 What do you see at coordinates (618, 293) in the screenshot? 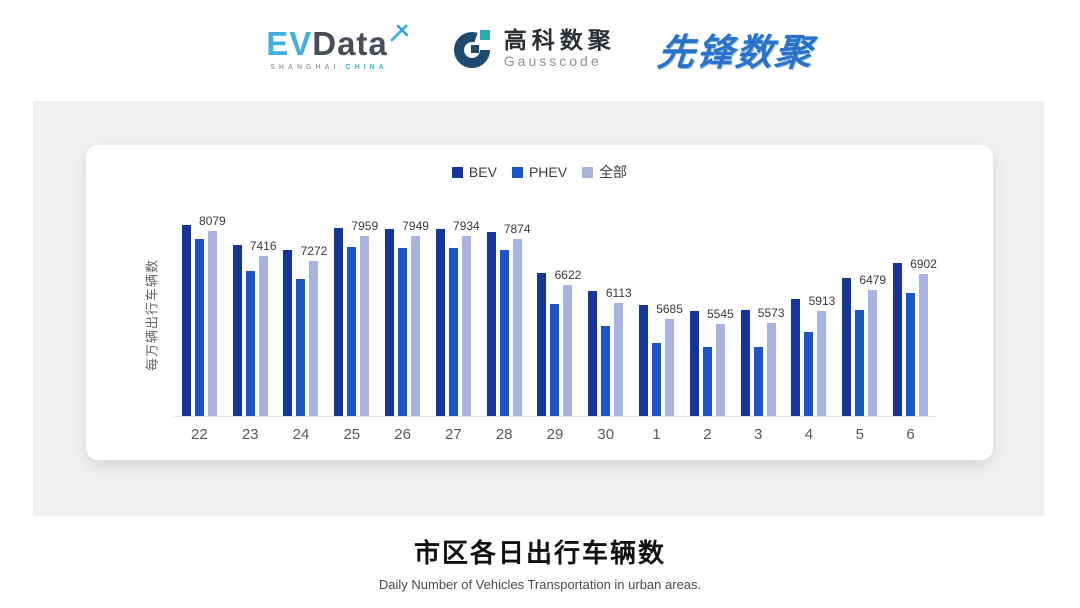
I see `value-label-day-30: 6113` at bounding box center [618, 293].